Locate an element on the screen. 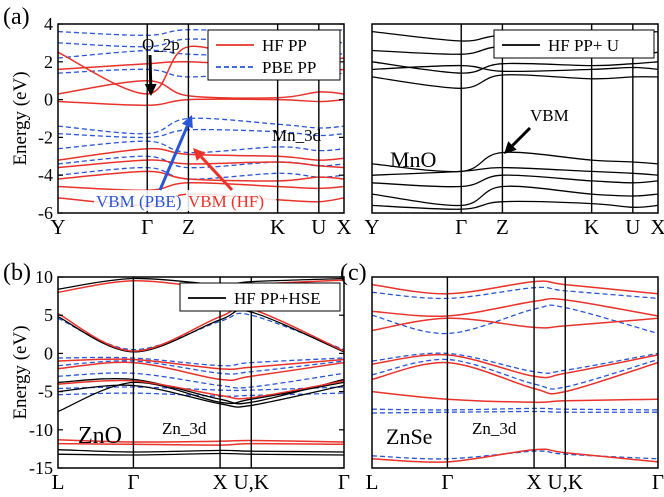 This screenshot has height=497, width=664. vbm-arrow-head is located at coordinates (510, 147).